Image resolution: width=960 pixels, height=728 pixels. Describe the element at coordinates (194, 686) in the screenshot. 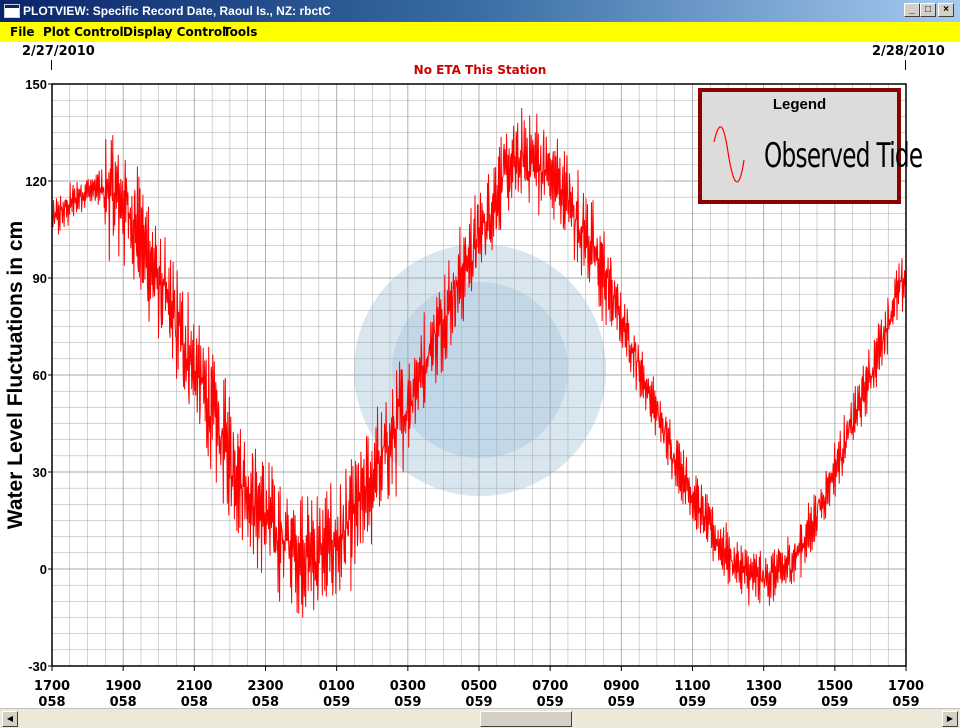

I see `x-tick-label-time: 2100` at that location.